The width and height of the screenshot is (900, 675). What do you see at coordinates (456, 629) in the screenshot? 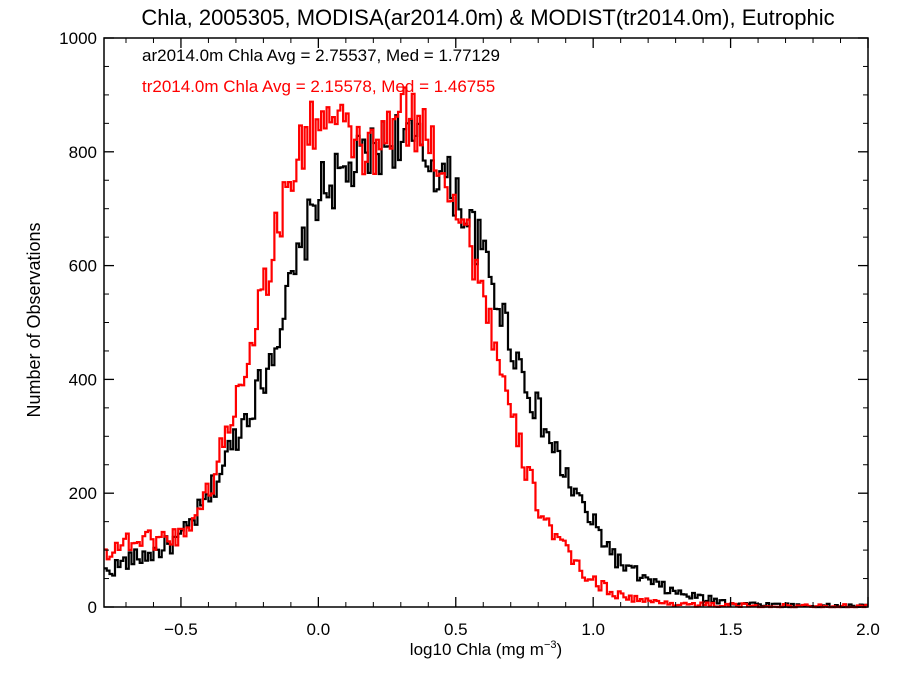
I see `x-tick-label: 0.5` at bounding box center [456, 629].